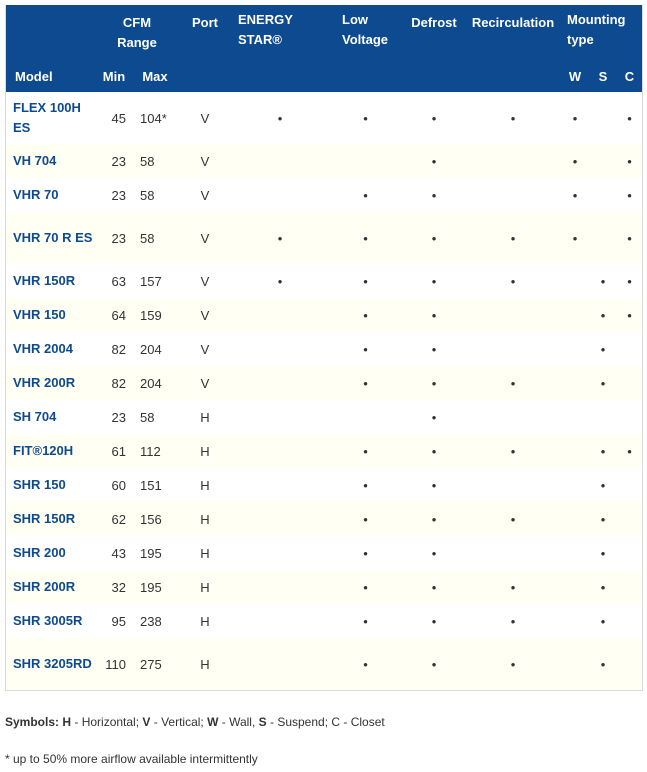 The width and height of the screenshot is (647, 772). Describe the element at coordinates (629, 76) in the screenshot. I see `header-closet: C` at that location.